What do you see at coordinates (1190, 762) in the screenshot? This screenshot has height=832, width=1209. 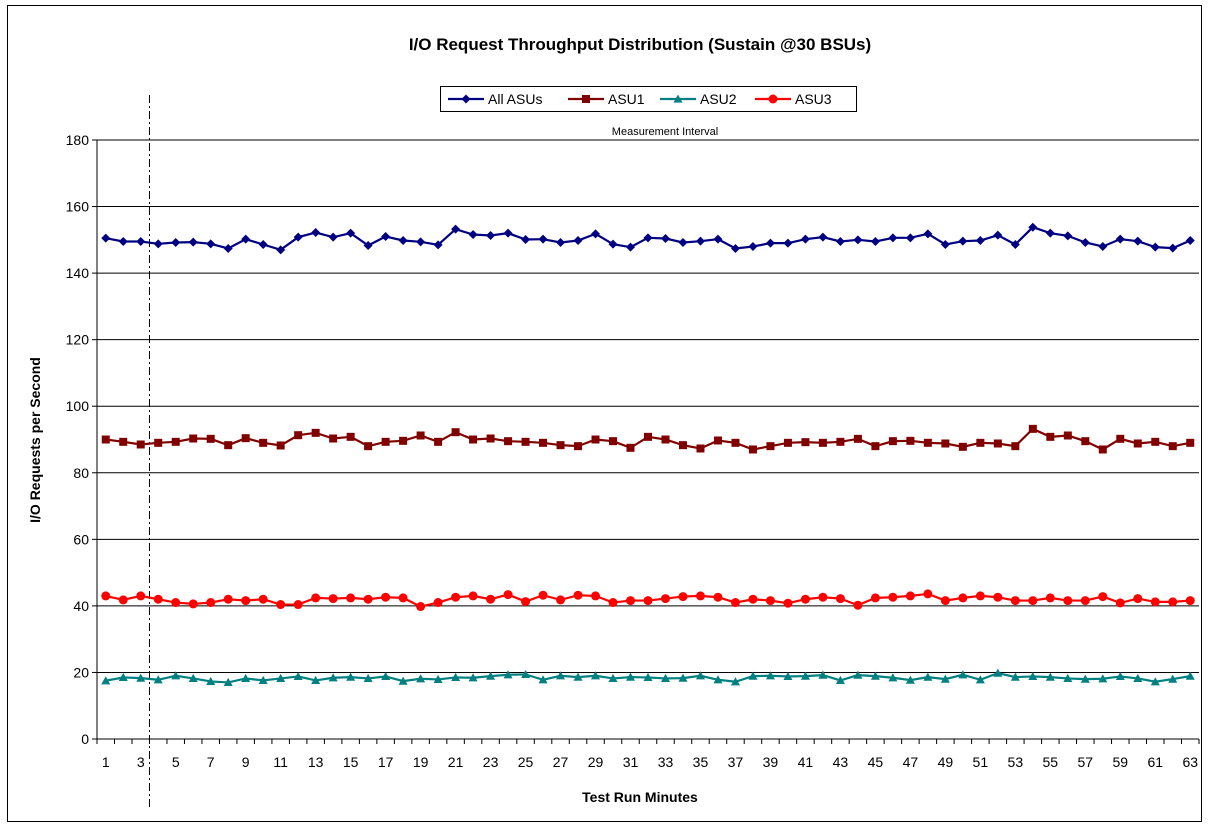 I see `x-tick-label: 63` at bounding box center [1190, 762].